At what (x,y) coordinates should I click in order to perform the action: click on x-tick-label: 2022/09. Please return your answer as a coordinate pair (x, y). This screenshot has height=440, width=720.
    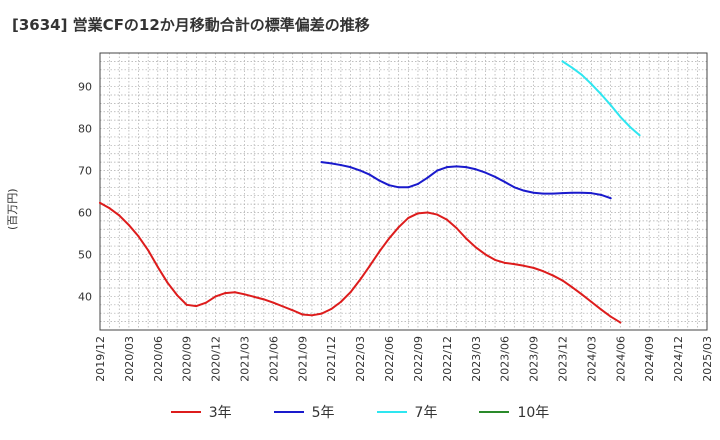
    Looking at the image, I should click on (418, 359).